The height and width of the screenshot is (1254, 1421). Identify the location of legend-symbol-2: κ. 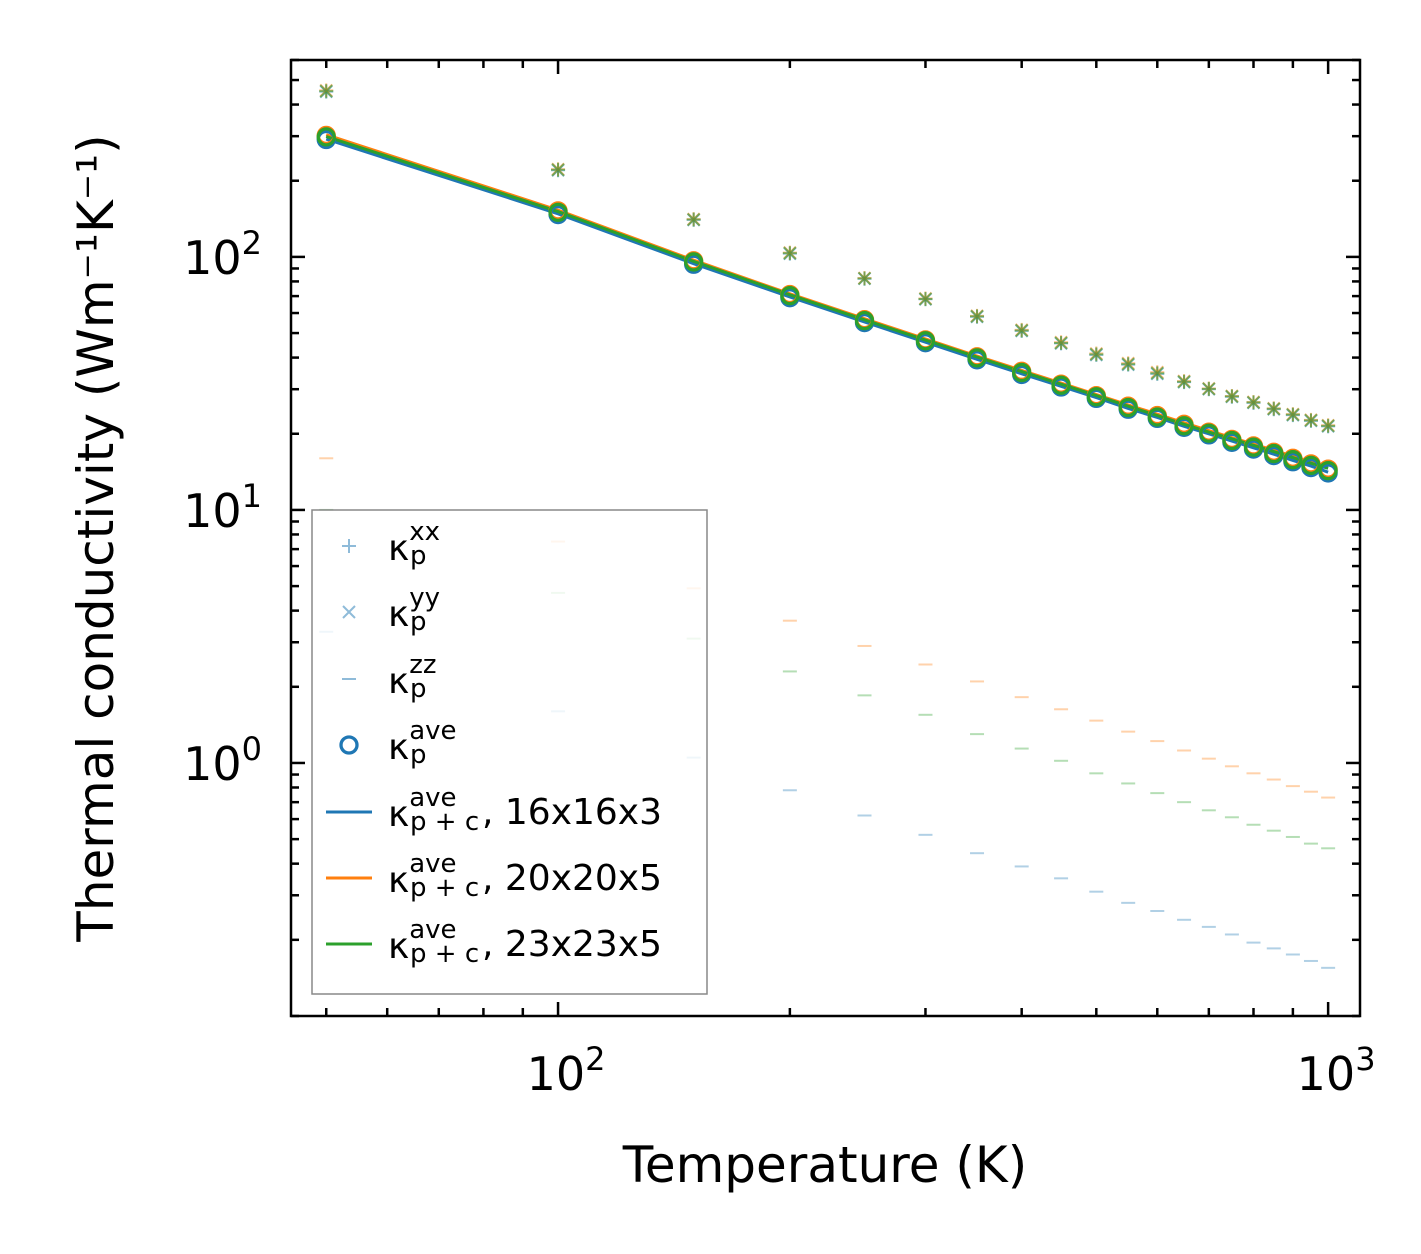
(398, 681).